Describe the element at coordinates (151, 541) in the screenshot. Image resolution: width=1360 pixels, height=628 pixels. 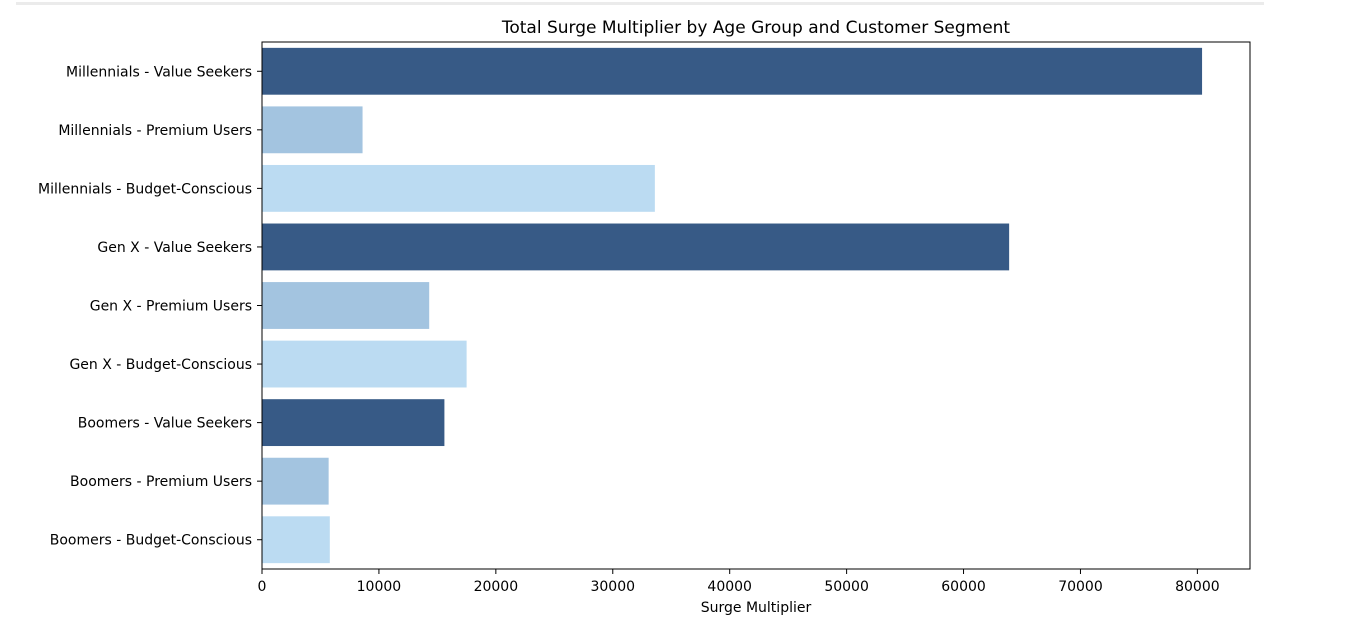
I see `y-tick-label: Boomers - Budget-Conscious` at that location.